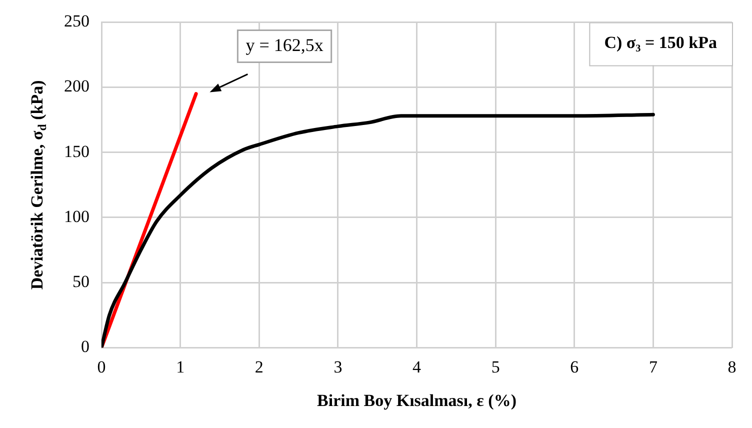  What do you see at coordinates (417, 366) in the screenshot?
I see `x-tick-label: 4` at bounding box center [417, 366].